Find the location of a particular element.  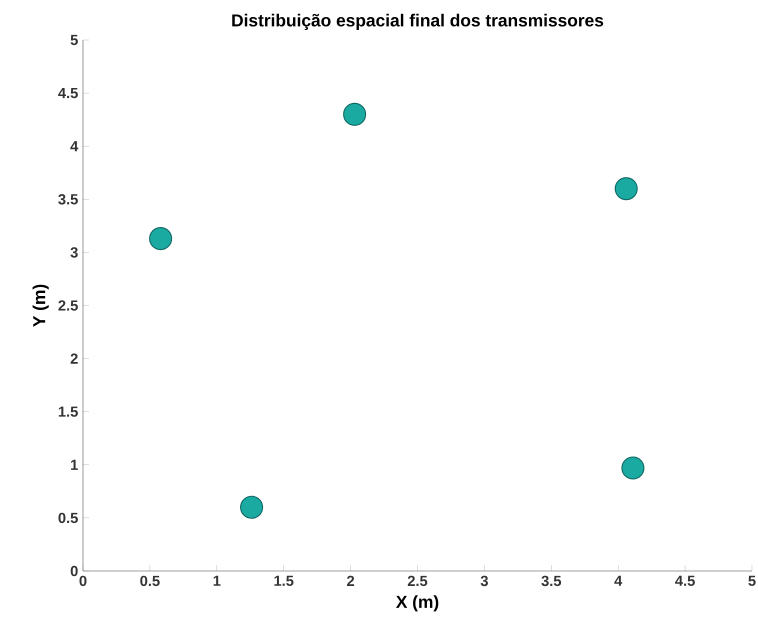

x-tick-label: 1 is located at coordinates (217, 581).